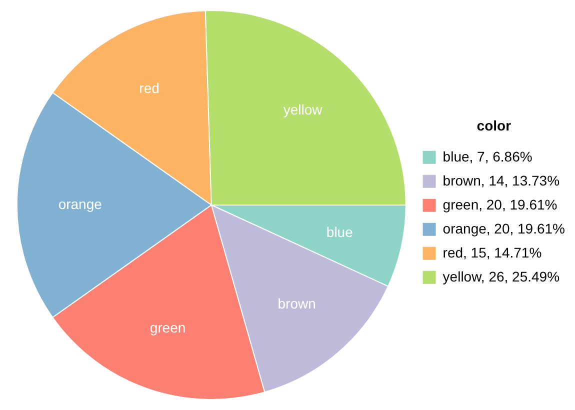 The image size is (575, 410). Describe the element at coordinates (149, 88) in the screenshot. I see `data-label: red` at that location.